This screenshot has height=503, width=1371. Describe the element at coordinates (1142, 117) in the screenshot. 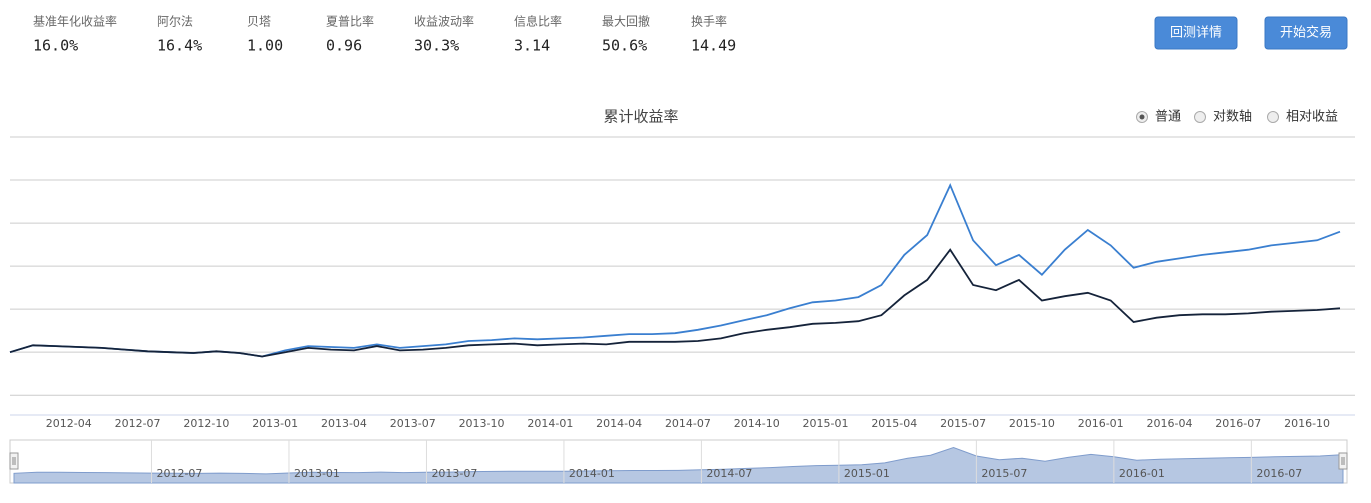

I see `radio-dot` at that location.